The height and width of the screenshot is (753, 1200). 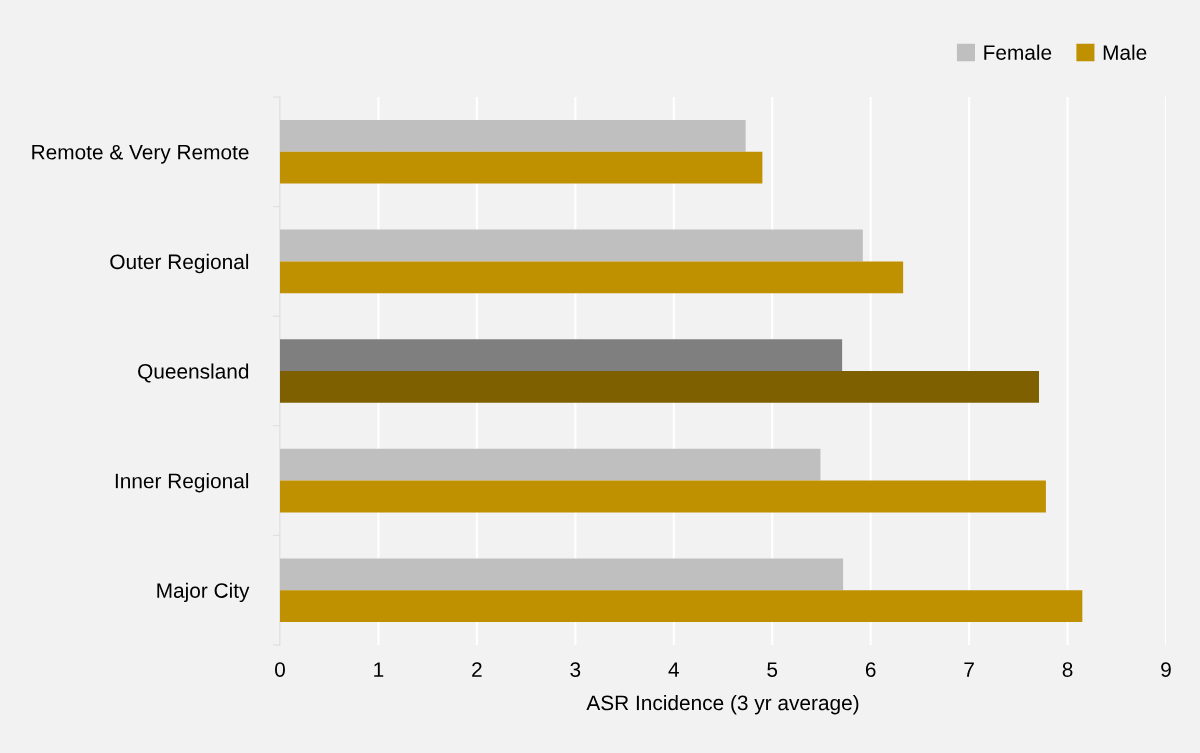 I want to click on y-tick-label: Outer Regional, so click(x=179, y=263).